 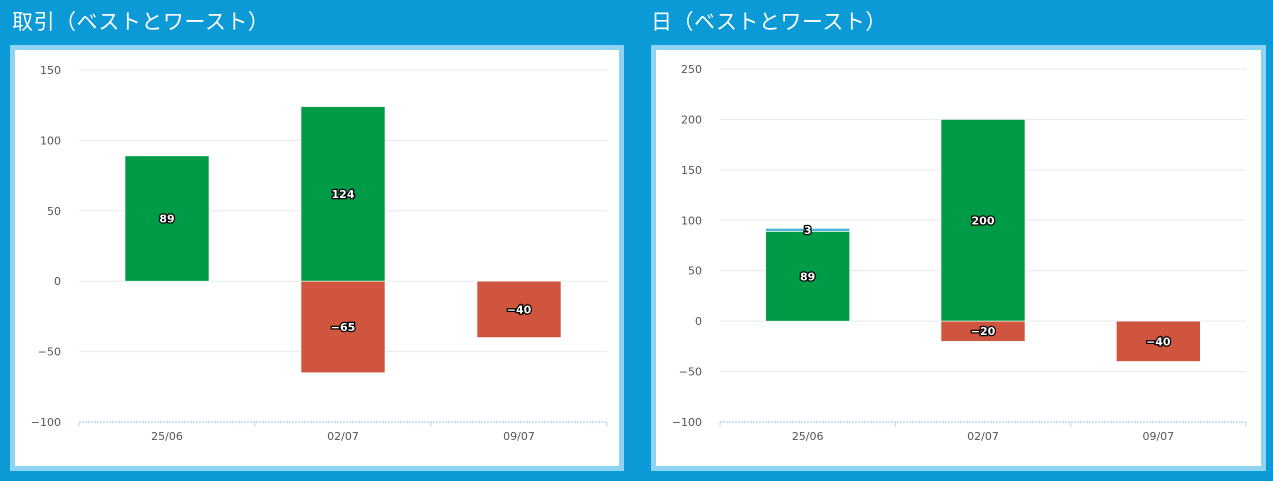 I want to click on days-panel-title: 日（ベストとワースト）, so click(x=769, y=22).